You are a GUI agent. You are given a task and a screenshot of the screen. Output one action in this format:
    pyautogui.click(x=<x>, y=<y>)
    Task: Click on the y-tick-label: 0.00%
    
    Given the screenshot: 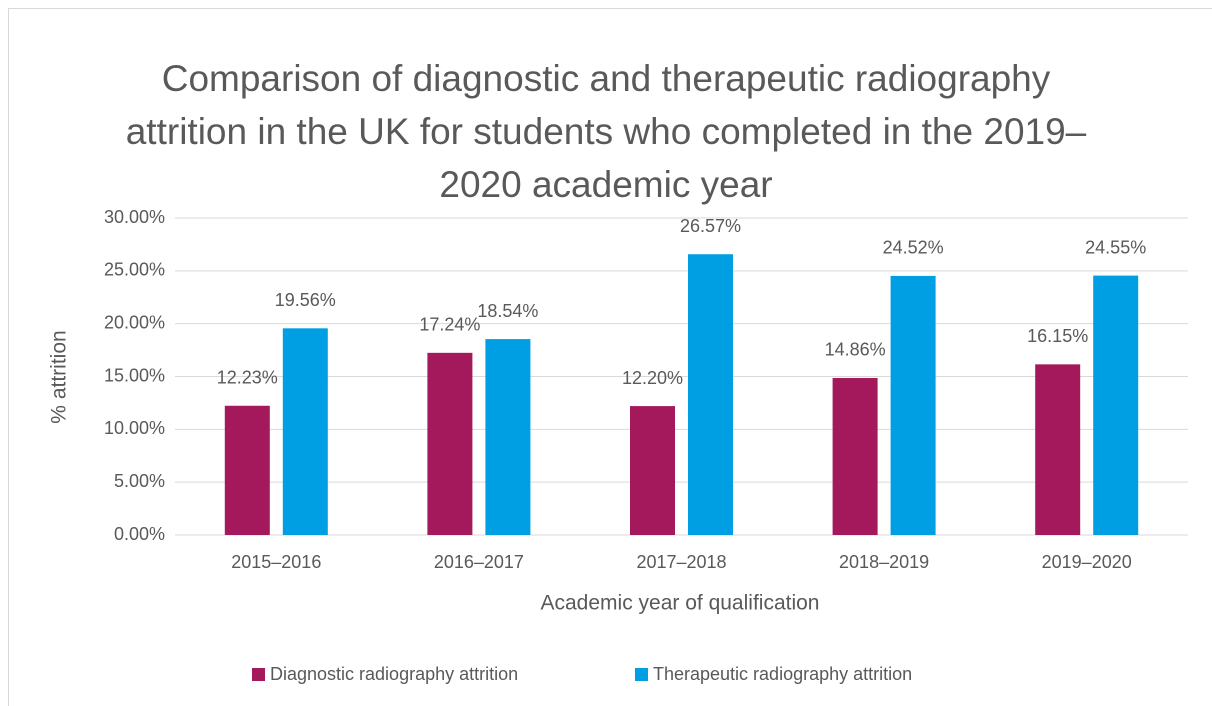 What is the action you would take?
    pyautogui.click(x=139, y=534)
    